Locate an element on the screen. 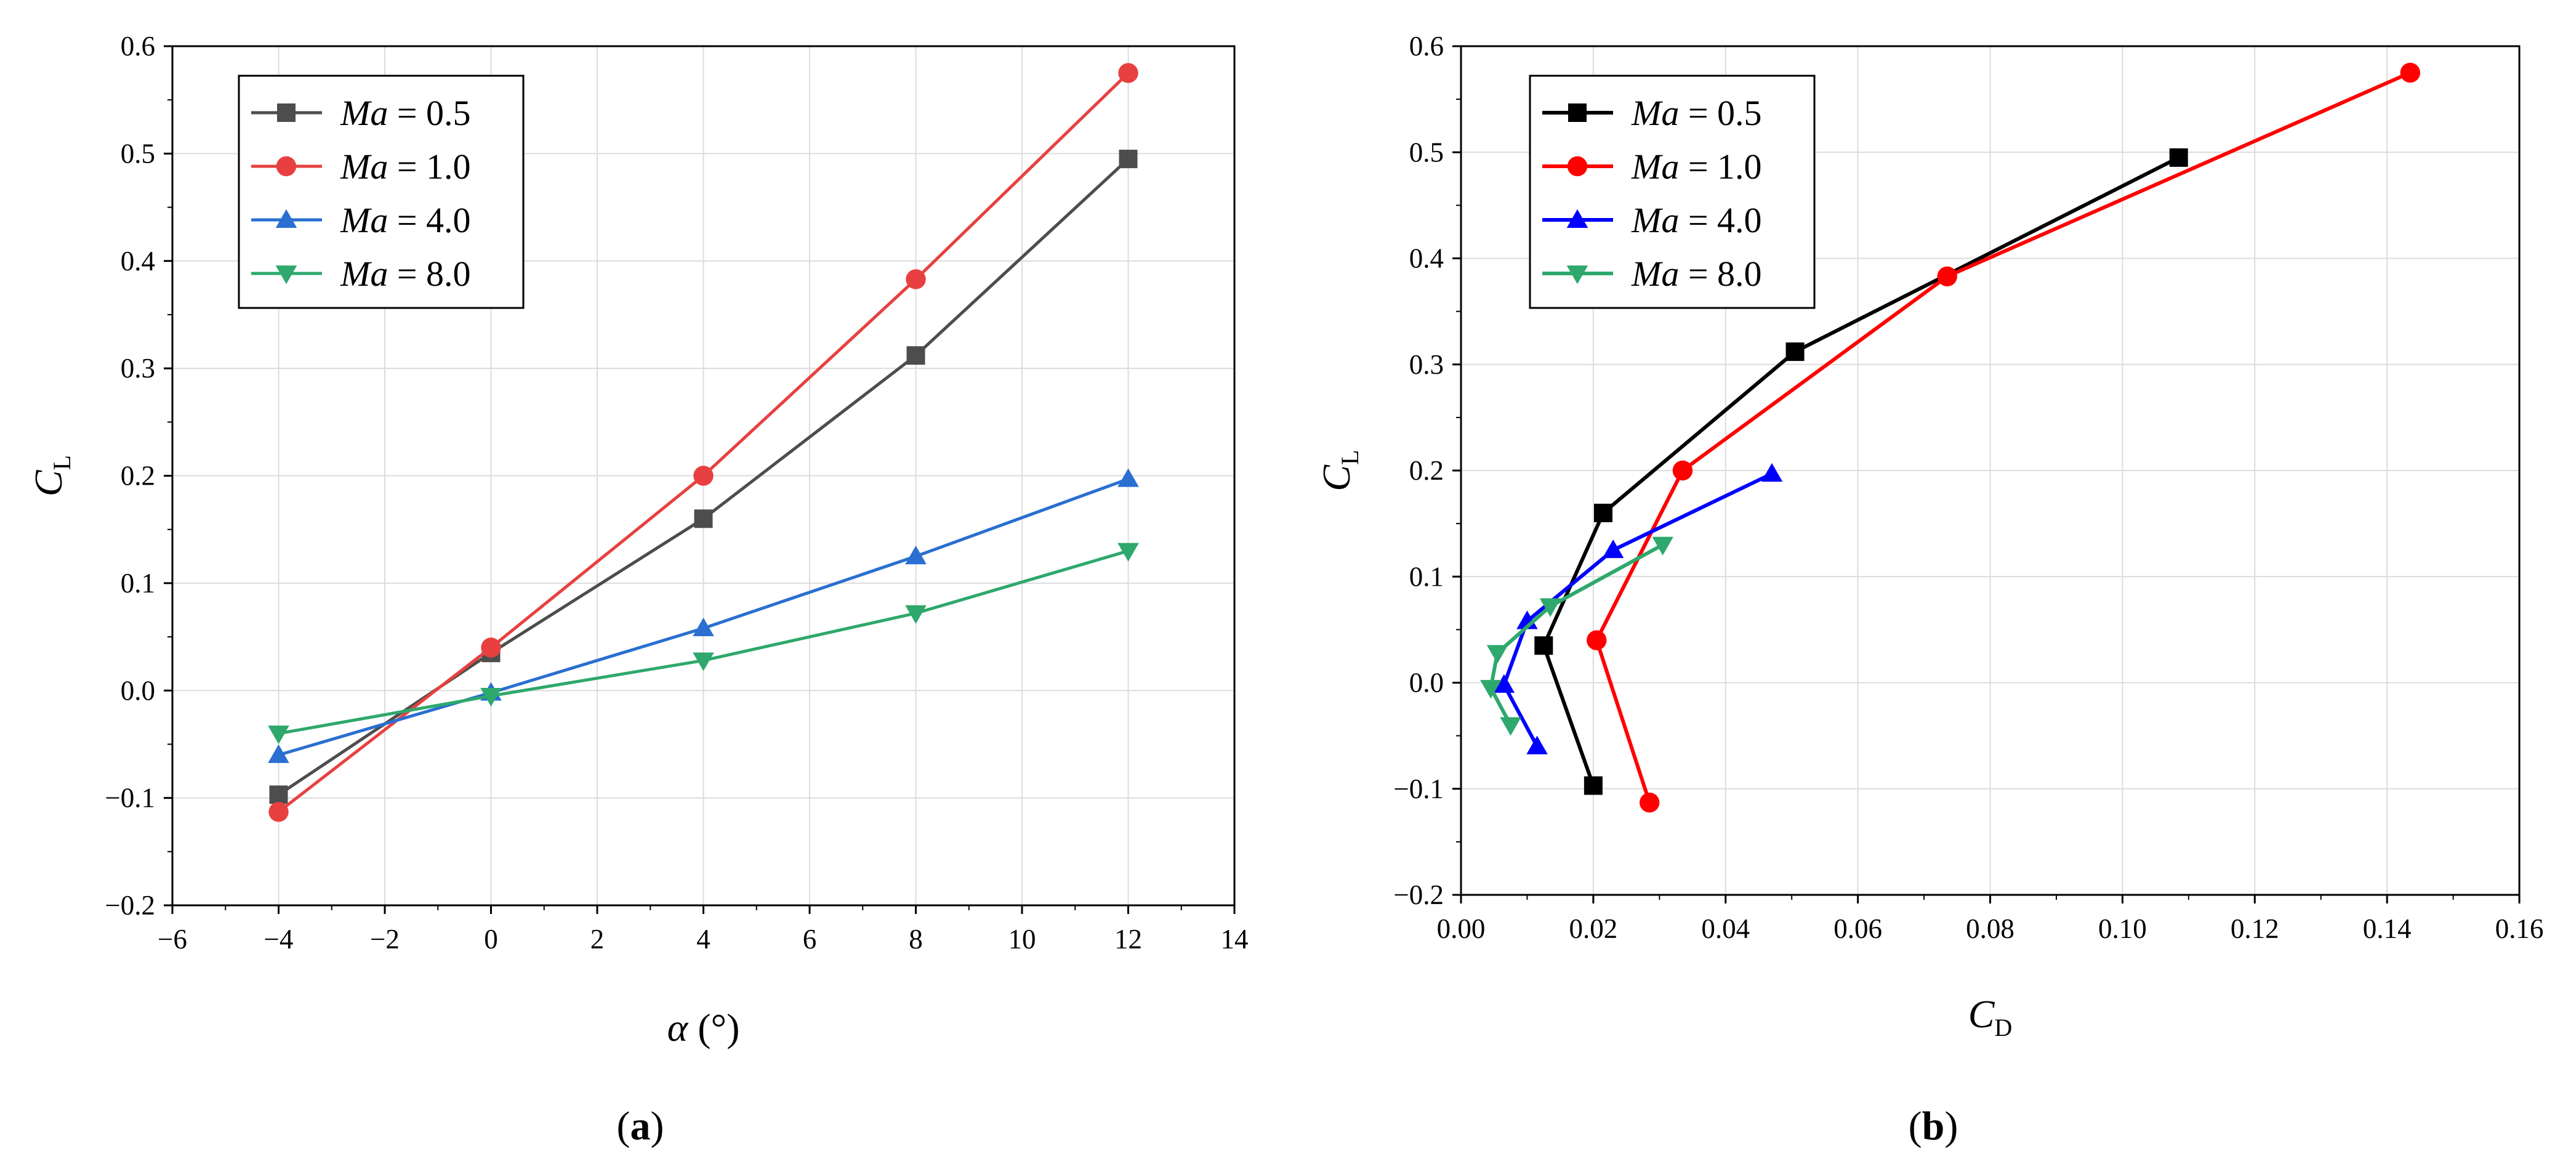  panel-b-y-tick-label: 0.5 is located at coordinates (1426, 152).